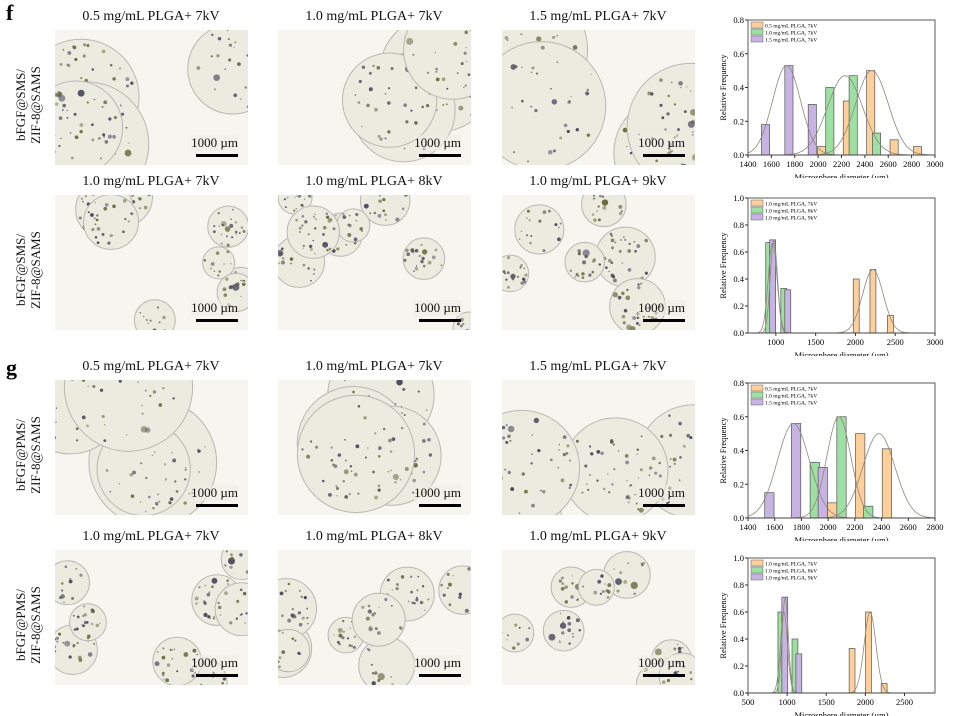  I want to click on plot-frame, so click(841, 265).